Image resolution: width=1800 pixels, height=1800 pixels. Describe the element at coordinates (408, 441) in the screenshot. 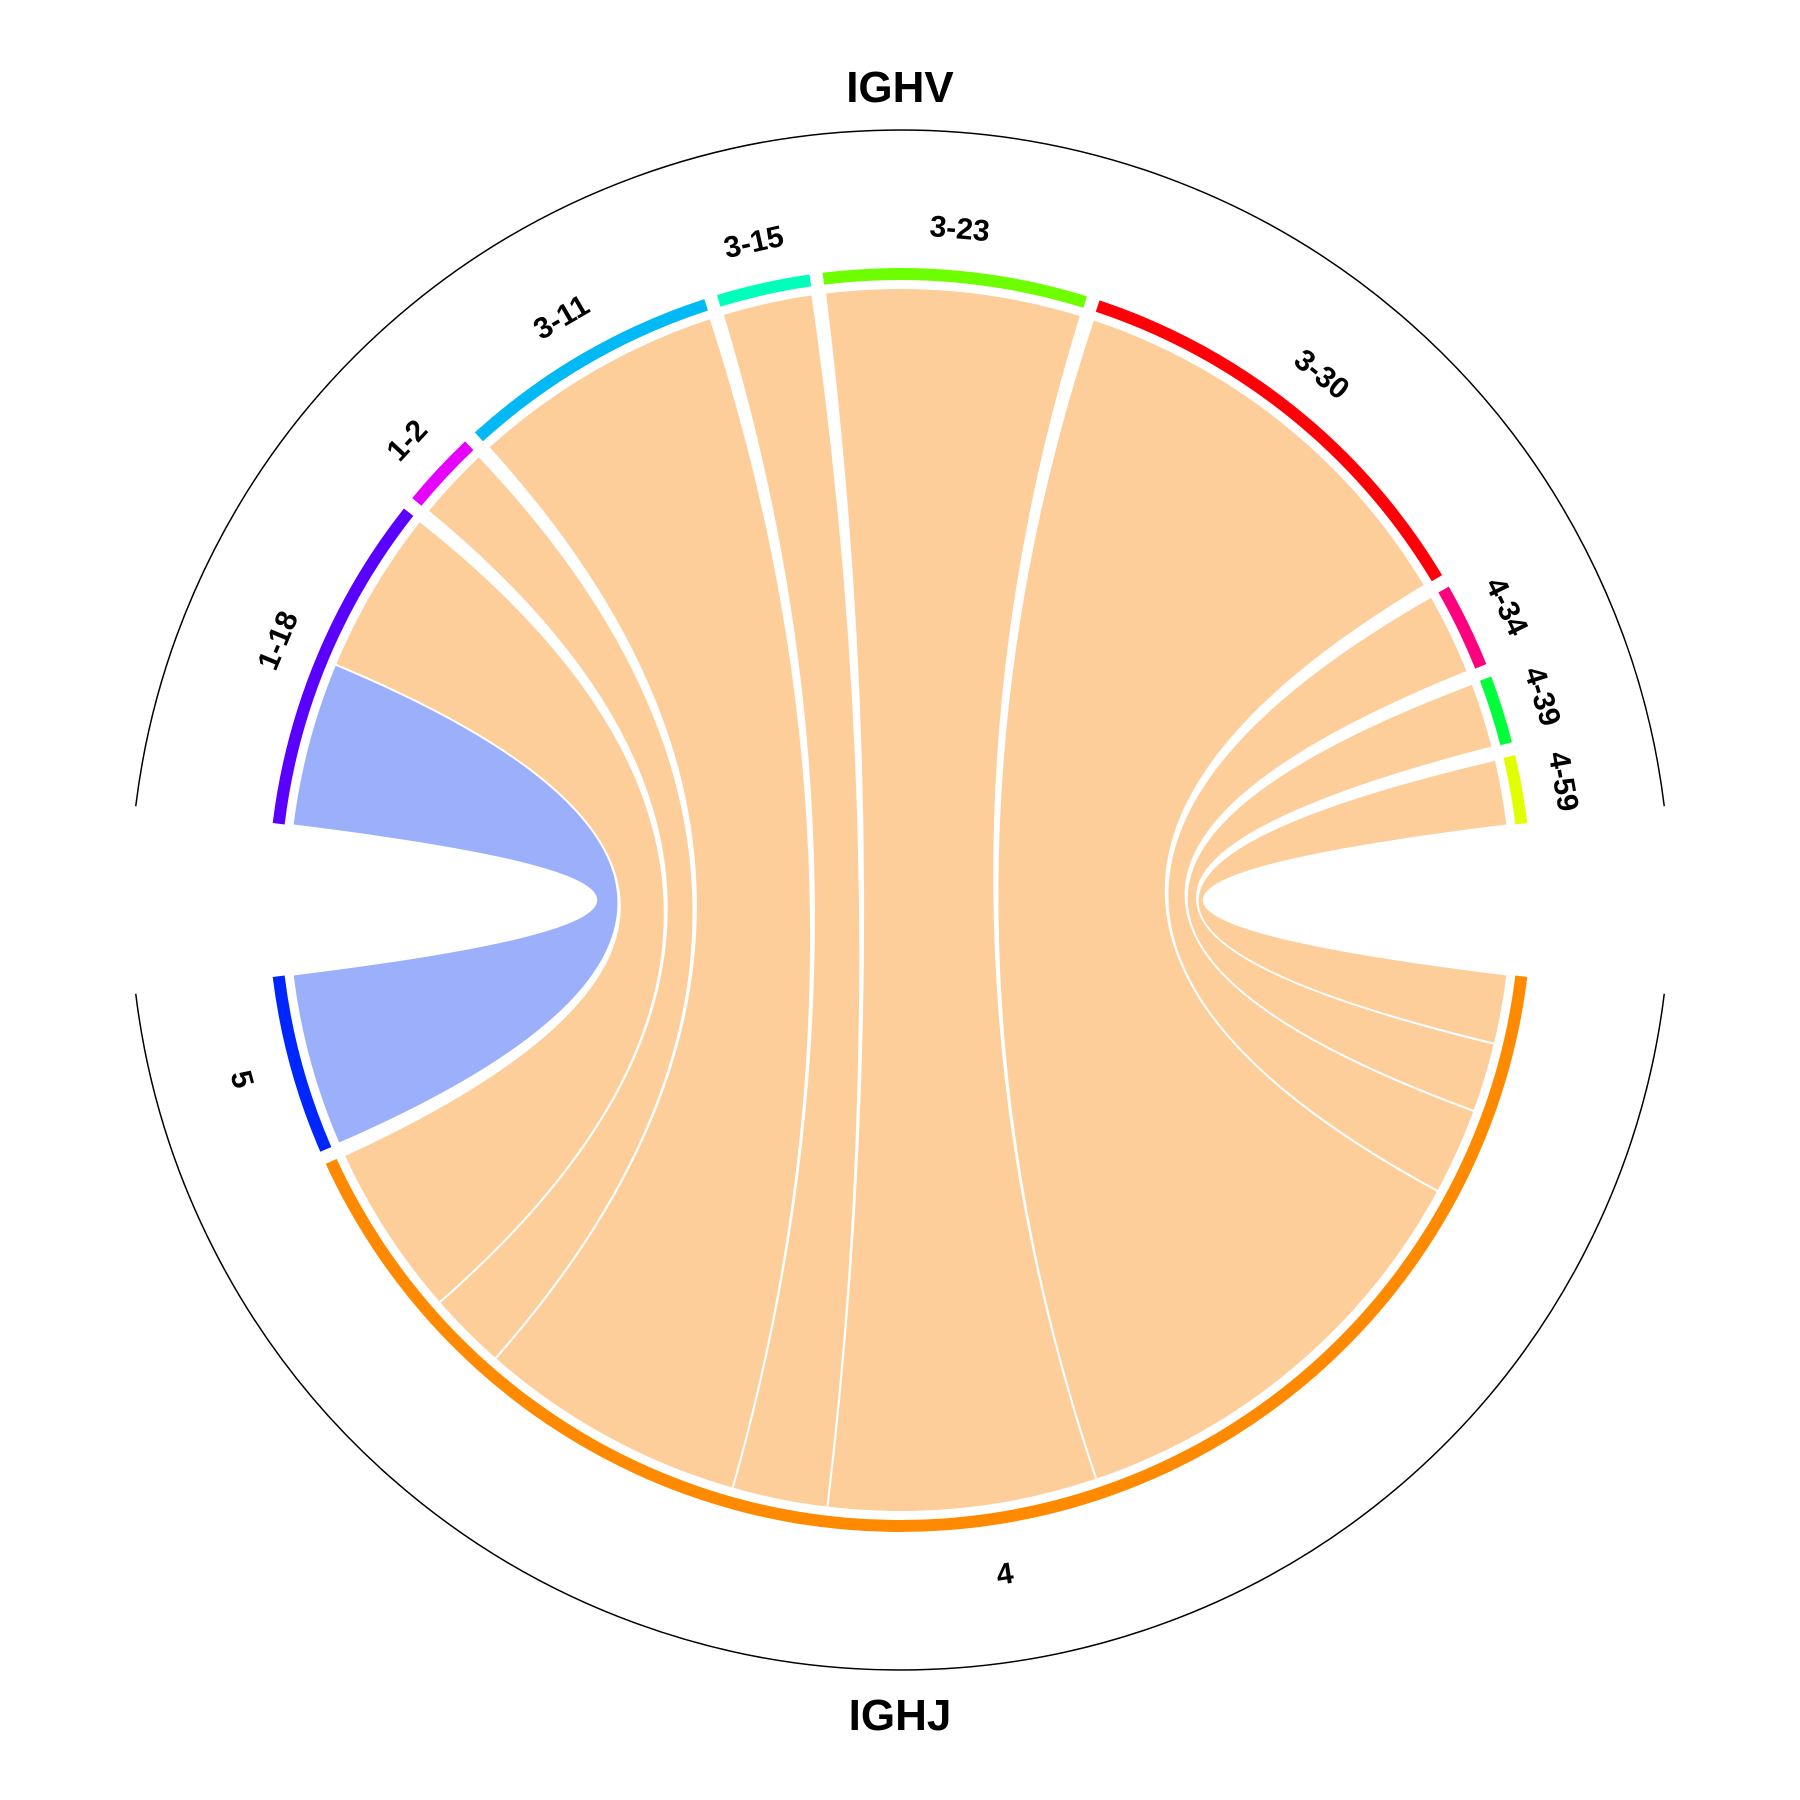

I see `segment-label-1-2: 1-2` at that location.